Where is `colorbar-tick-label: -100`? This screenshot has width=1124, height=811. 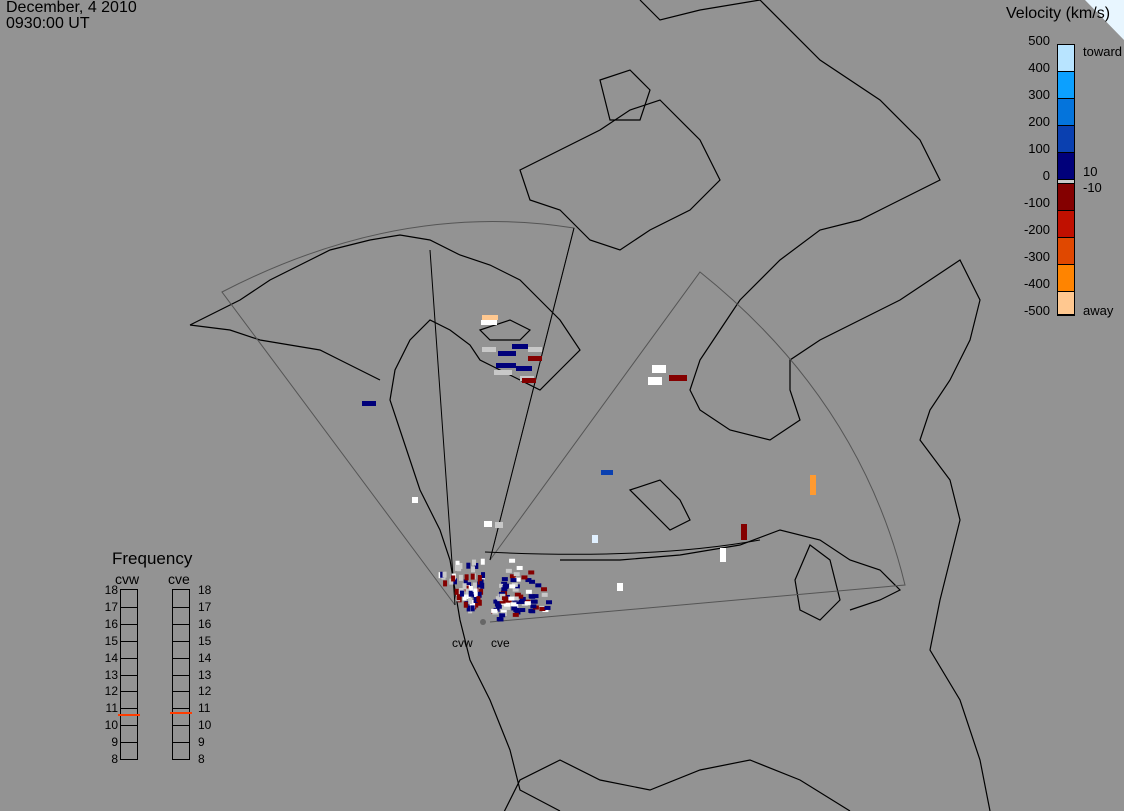
colorbar-tick-label: -100 is located at coordinates (1036, 202).